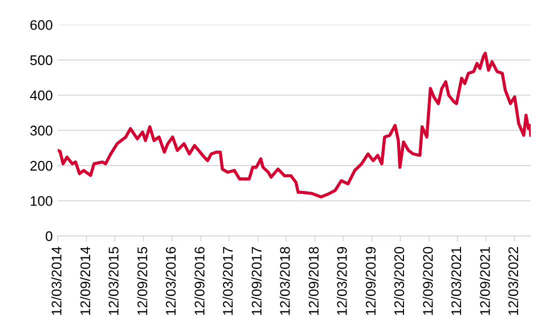 The width and height of the screenshot is (550, 330). Describe the element at coordinates (142, 280) in the screenshot. I see `x-tick-label: 12/09/2015` at that location.